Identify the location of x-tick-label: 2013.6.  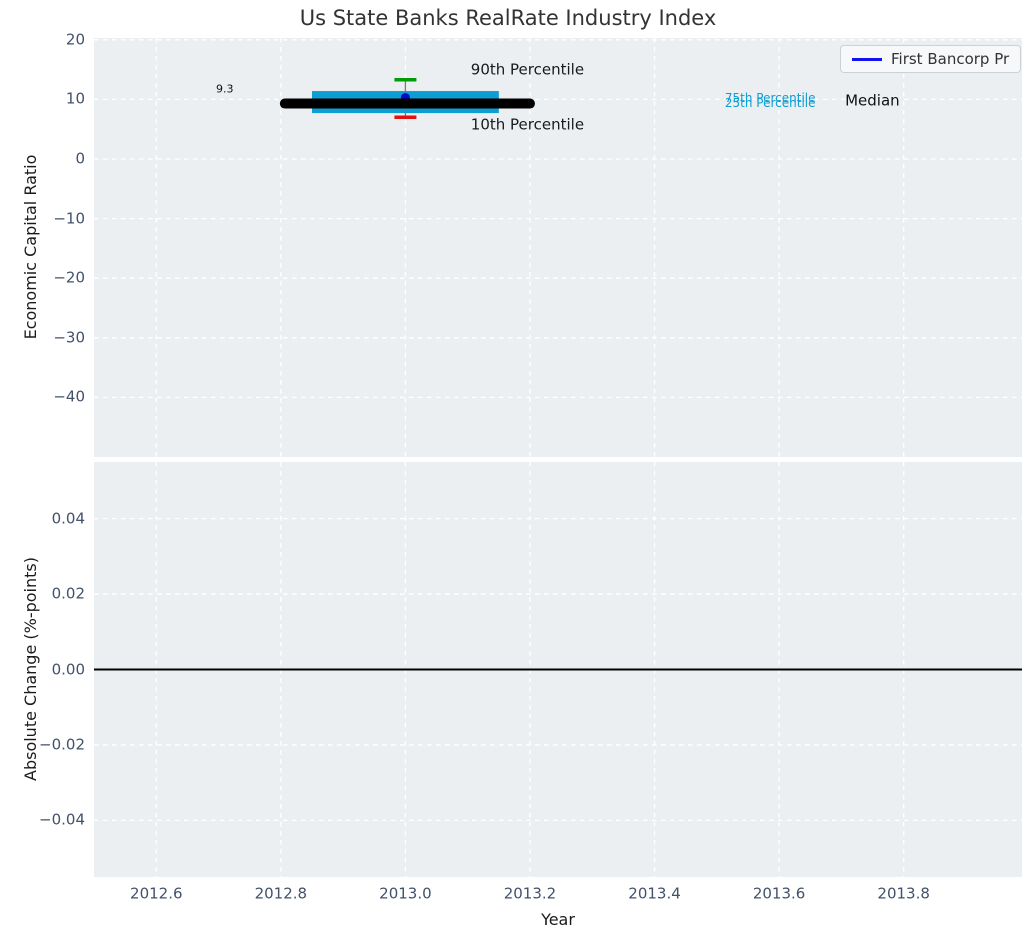
(779, 893).